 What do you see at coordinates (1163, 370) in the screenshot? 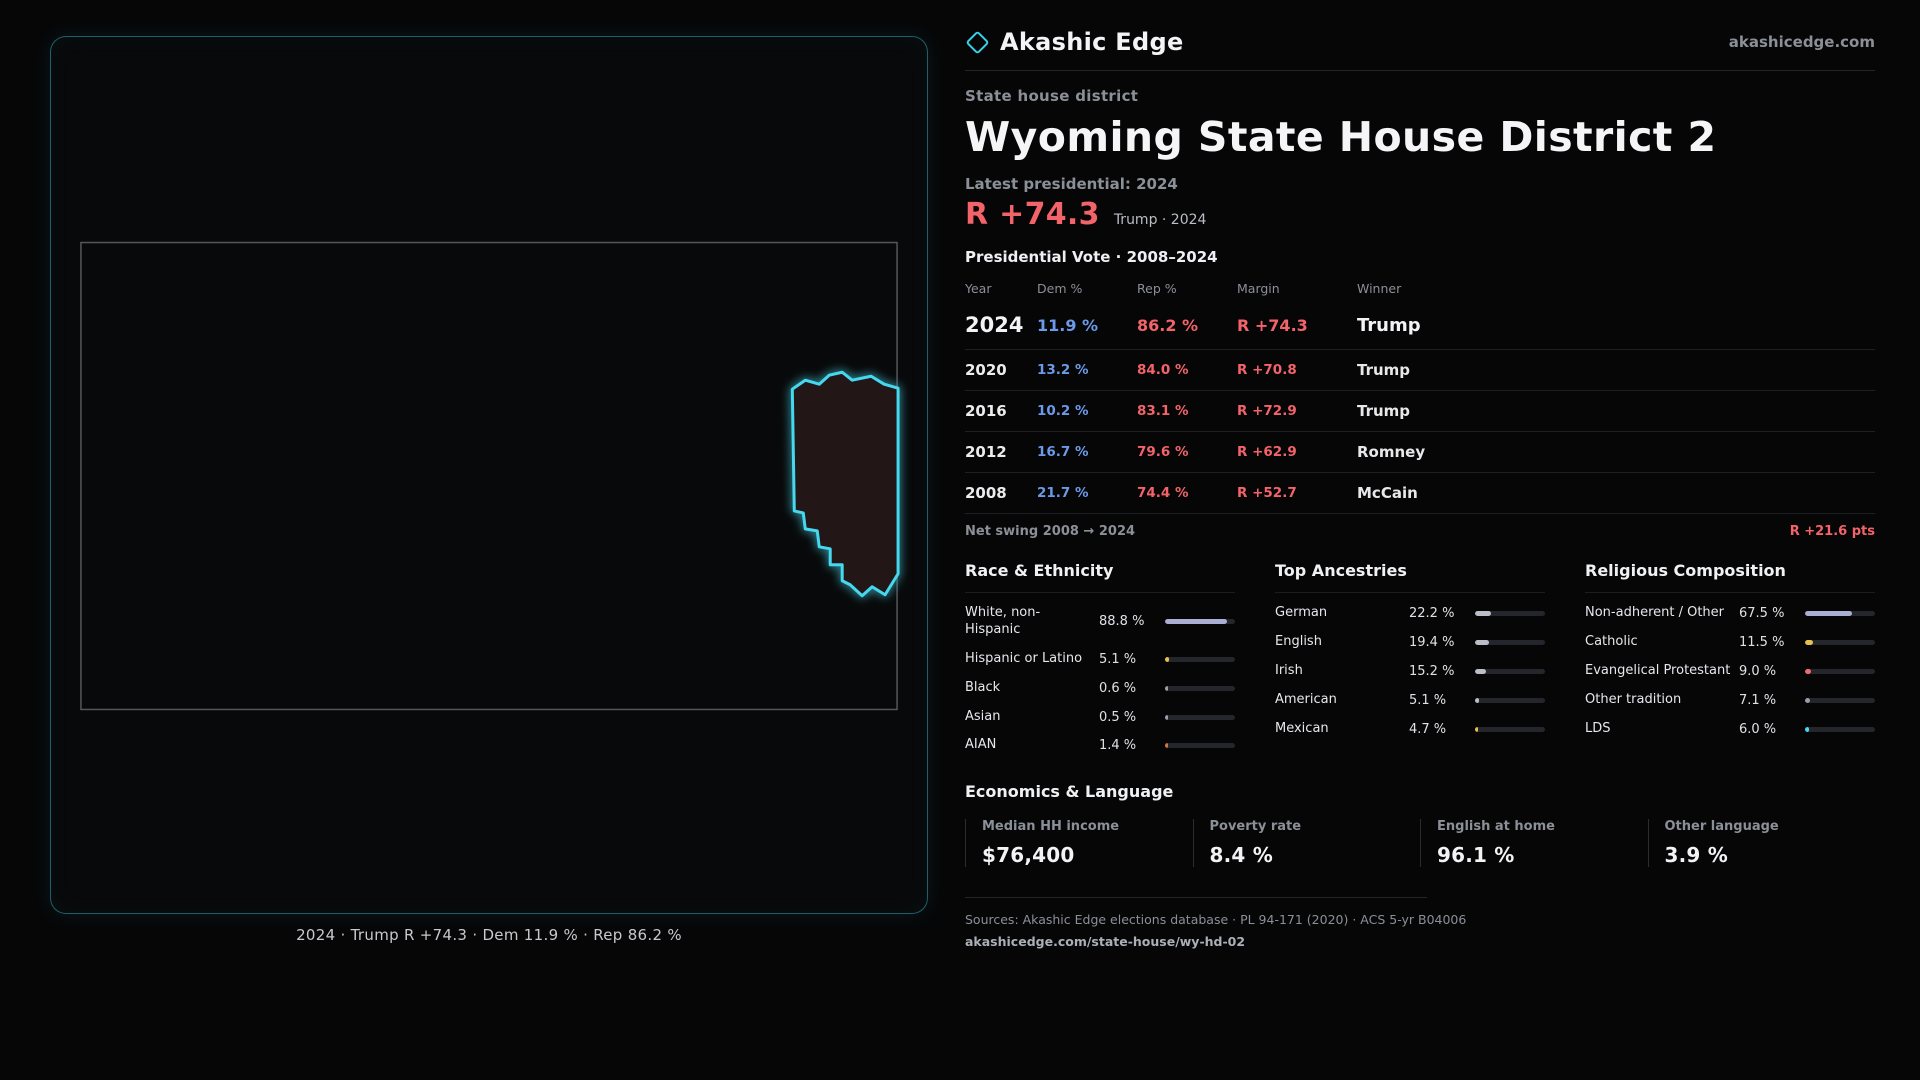
I see `cell-rep: 84.0 %` at bounding box center [1163, 370].